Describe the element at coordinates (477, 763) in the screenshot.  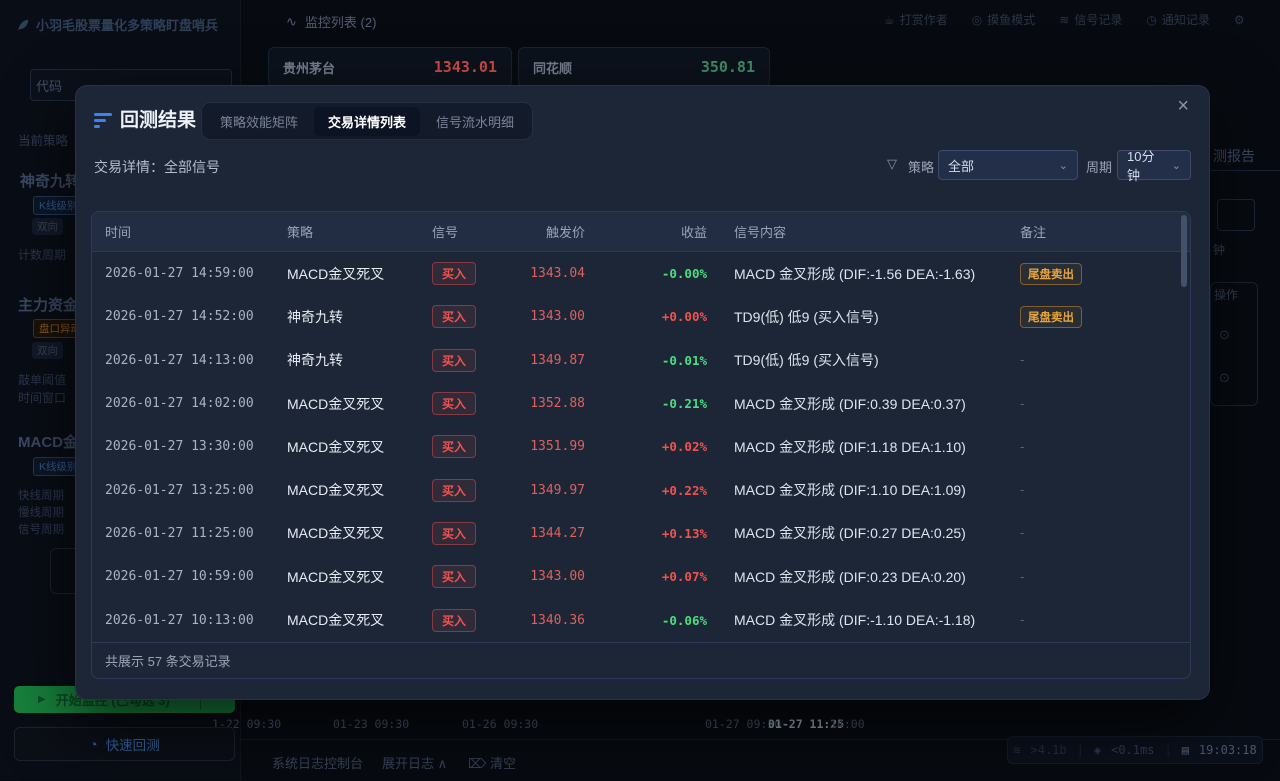
I see `trash-icon: ⌦` at that location.